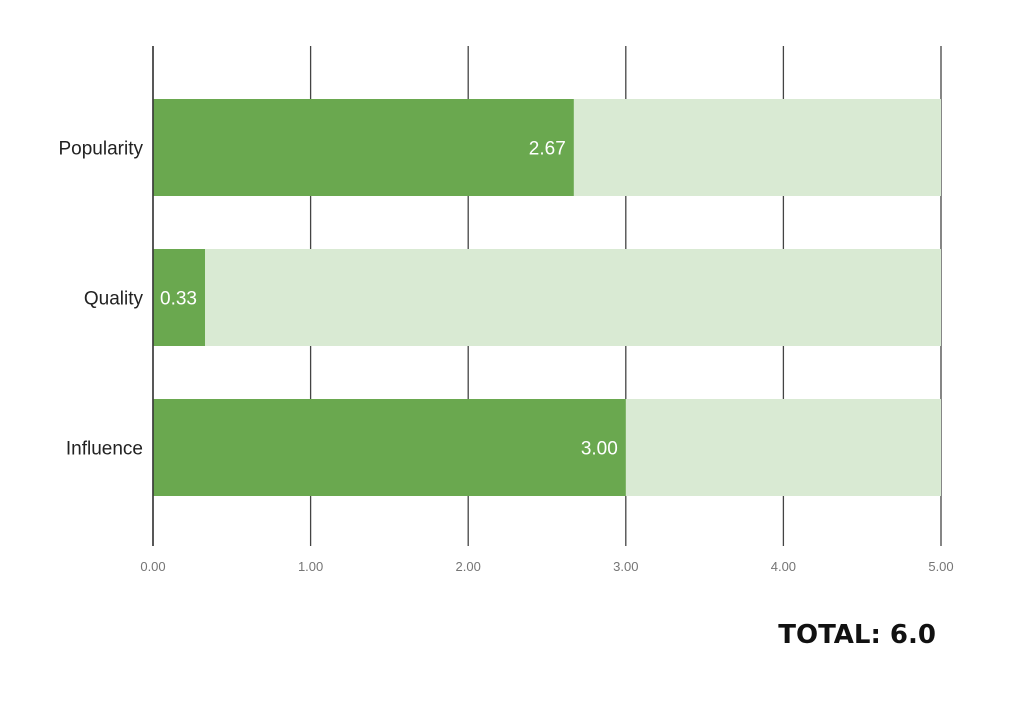 The image size is (1023, 707). I want to click on data-label: 2.67, so click(547, 149).